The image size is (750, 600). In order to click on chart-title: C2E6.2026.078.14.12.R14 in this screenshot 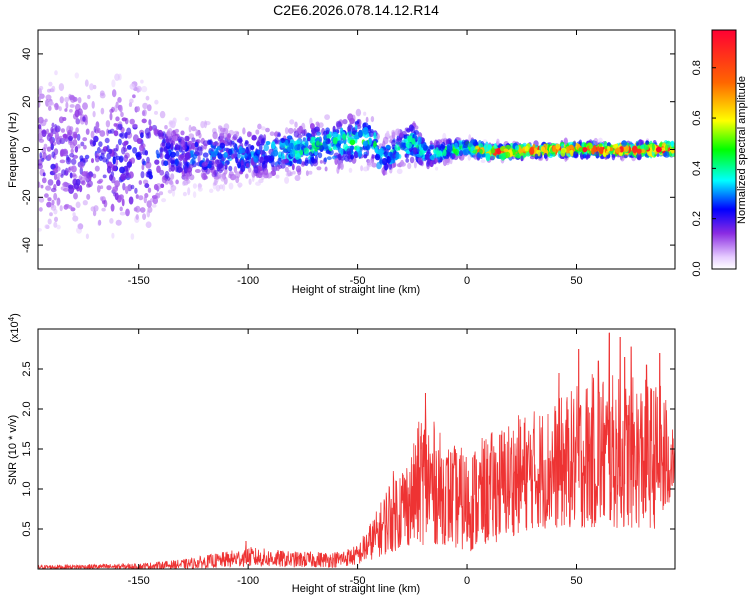, I will do `click(356, 10)`.